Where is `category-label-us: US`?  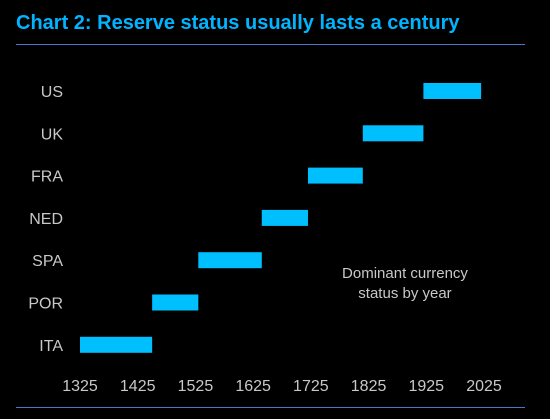
category-label-us: US is located at coordinates (52, 92).